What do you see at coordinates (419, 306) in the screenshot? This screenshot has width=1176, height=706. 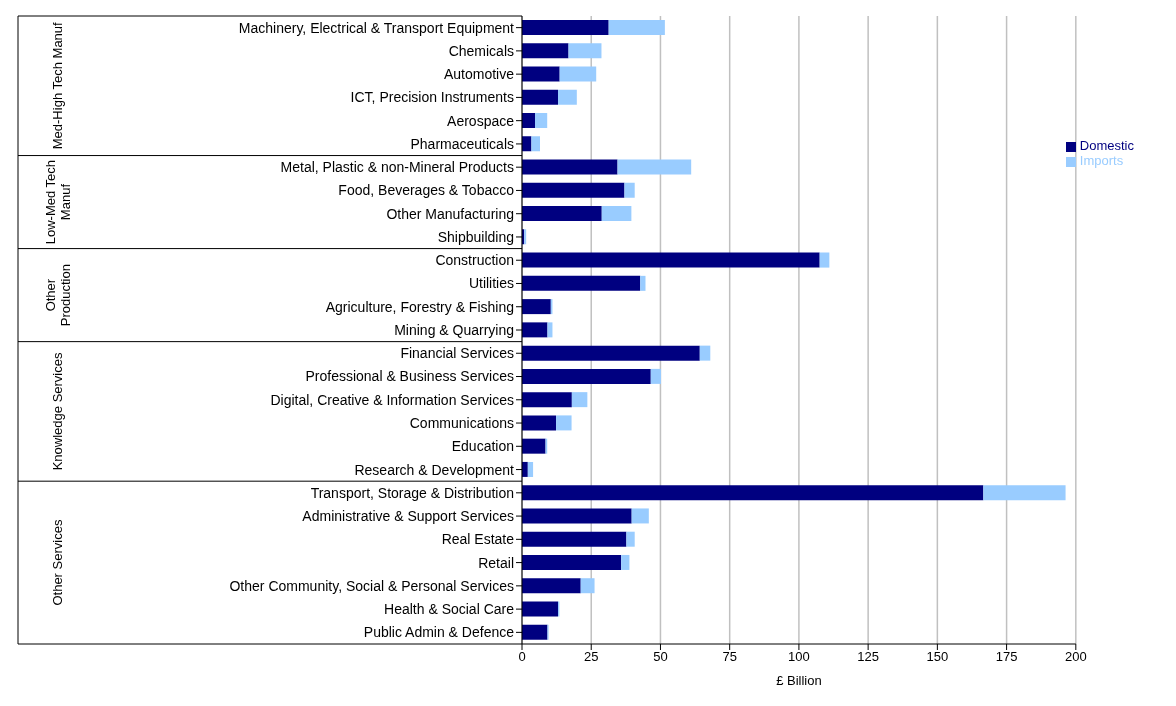 I see `y-tick-label: Agriculture, Forestry & Fishing` at bounding box center [419, 306].